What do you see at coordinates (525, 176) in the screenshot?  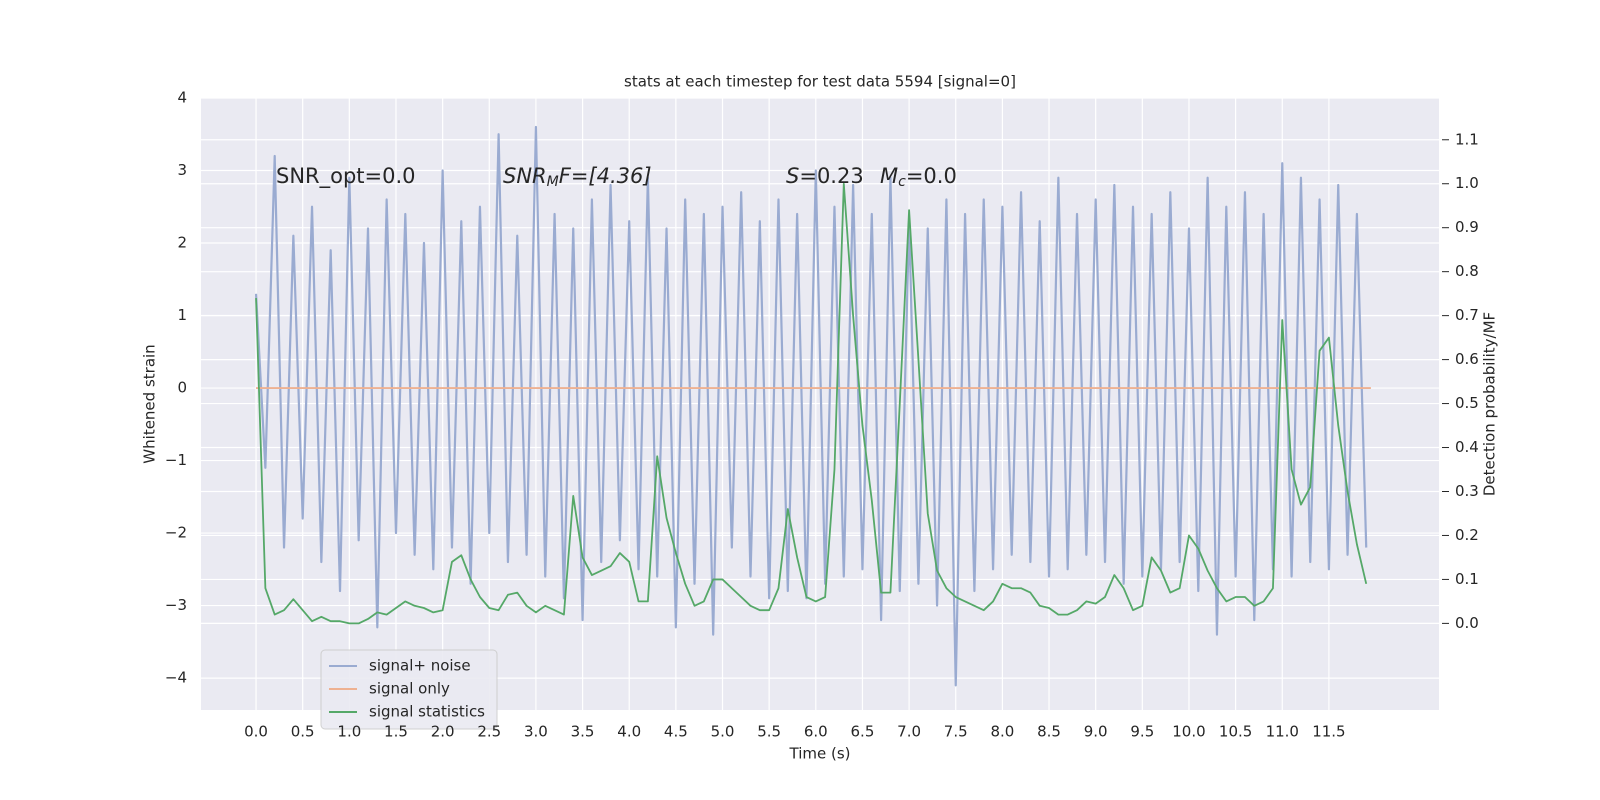 I see `annotation-part: SNR` at bounding box center [525, 176].